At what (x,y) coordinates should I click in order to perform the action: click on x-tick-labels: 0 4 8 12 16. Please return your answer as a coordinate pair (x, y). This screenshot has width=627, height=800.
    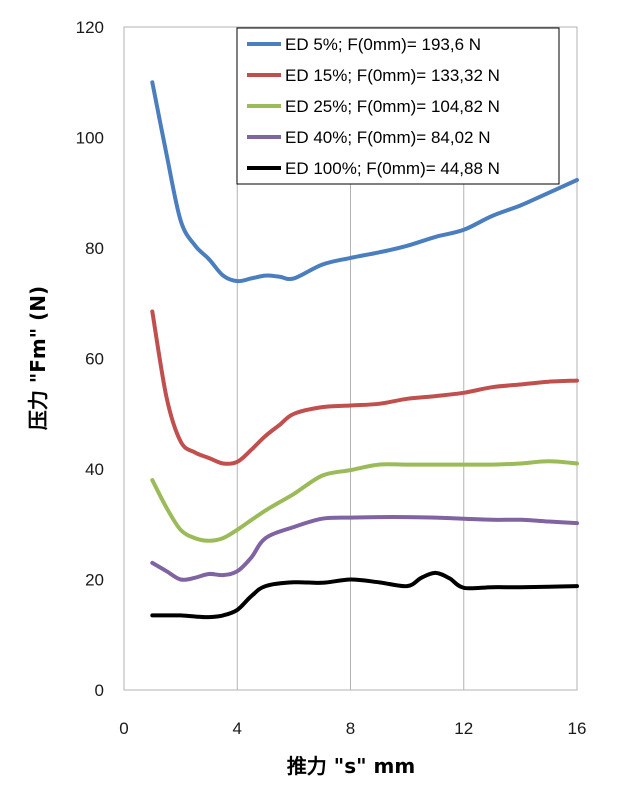
    Looking at the image, I should click on (352, 728).